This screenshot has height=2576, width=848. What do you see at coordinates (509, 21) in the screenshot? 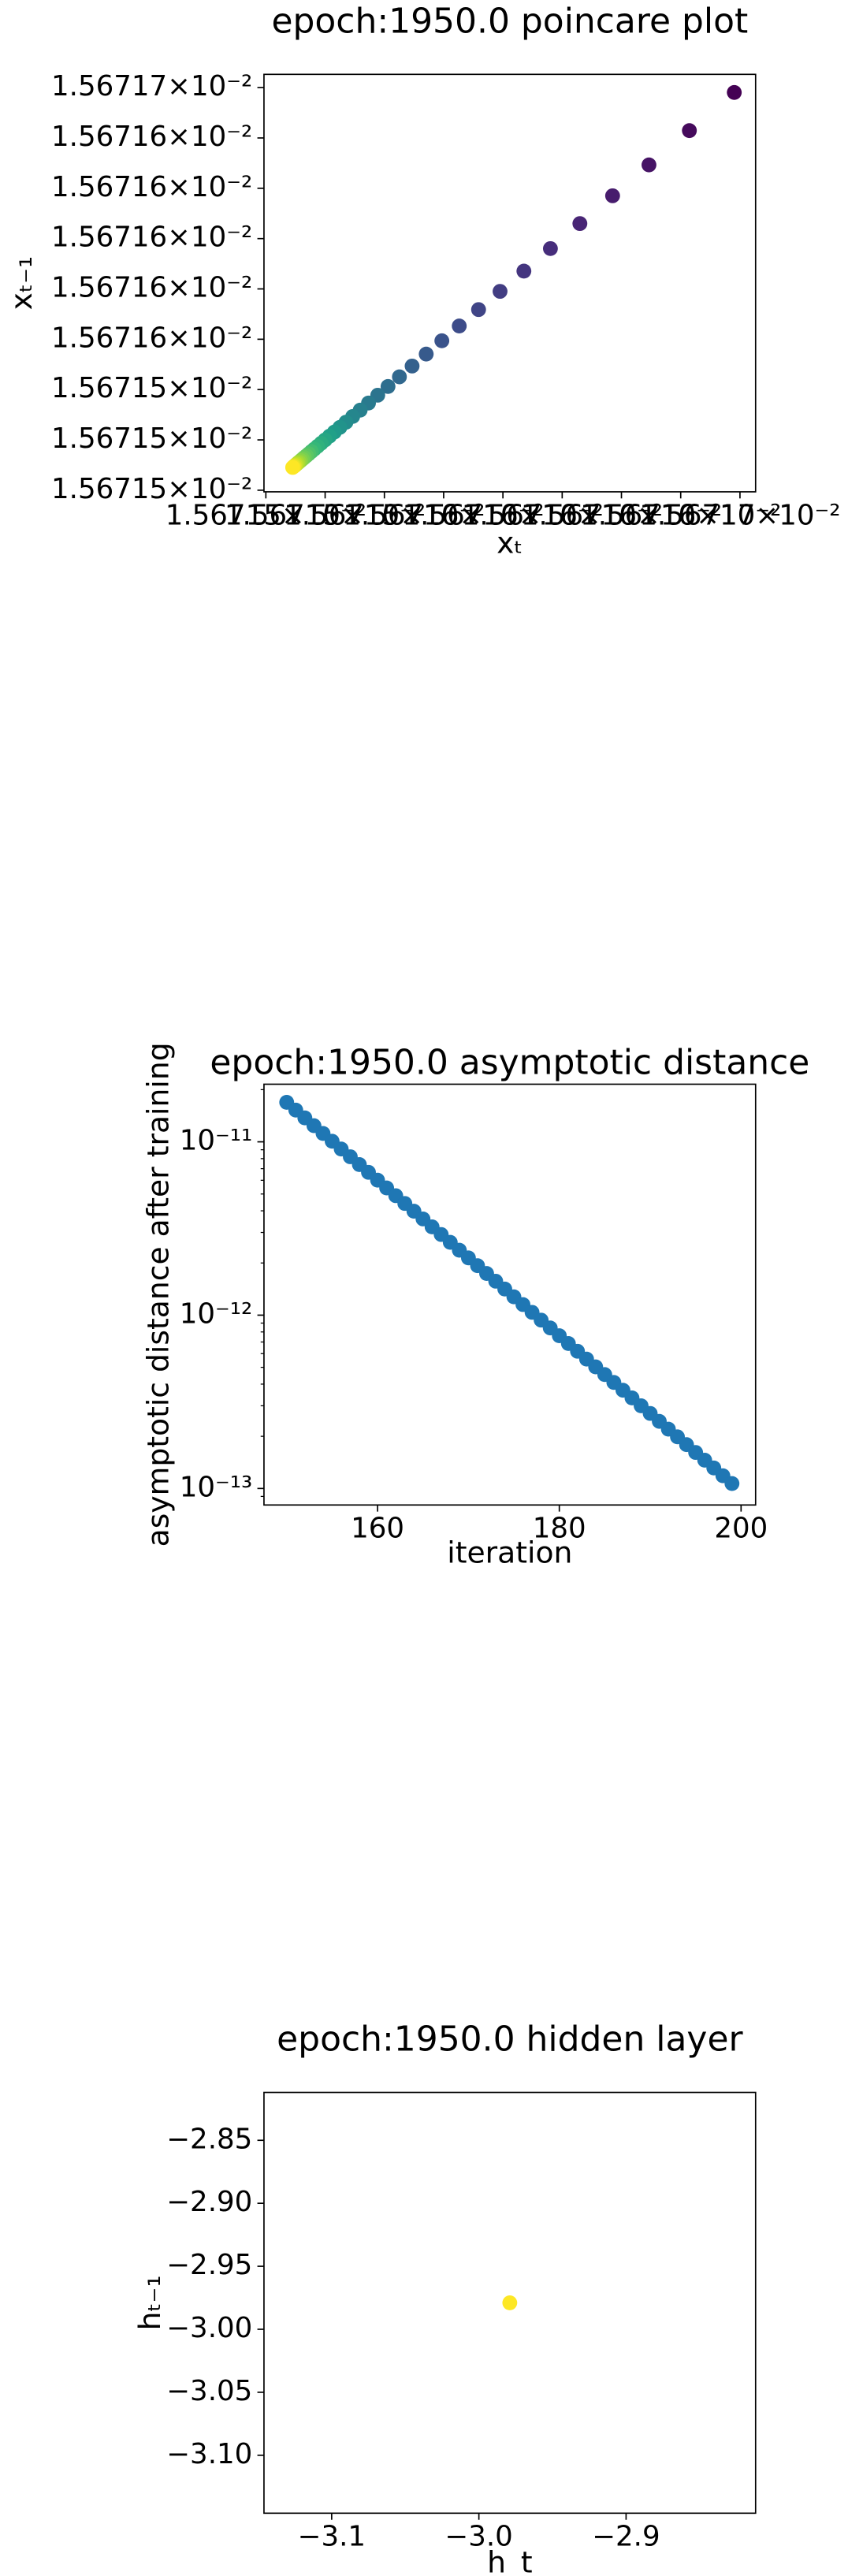
I see `chart-title: epoch:1950.0 poincare plot` at bounding box center [509, 21].